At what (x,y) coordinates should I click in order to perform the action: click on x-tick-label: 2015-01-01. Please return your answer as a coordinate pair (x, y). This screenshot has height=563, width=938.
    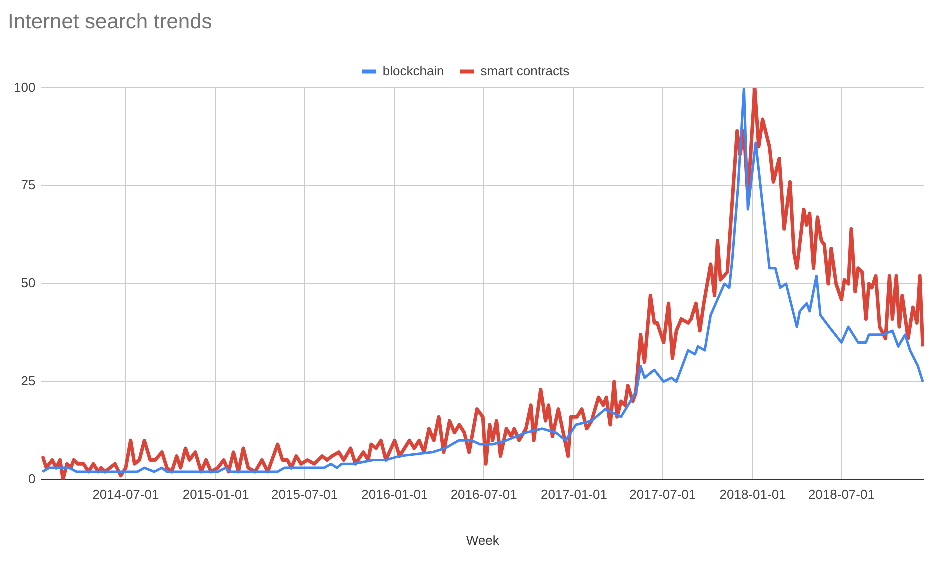
    Looking at the image, I should click on (216, 494).